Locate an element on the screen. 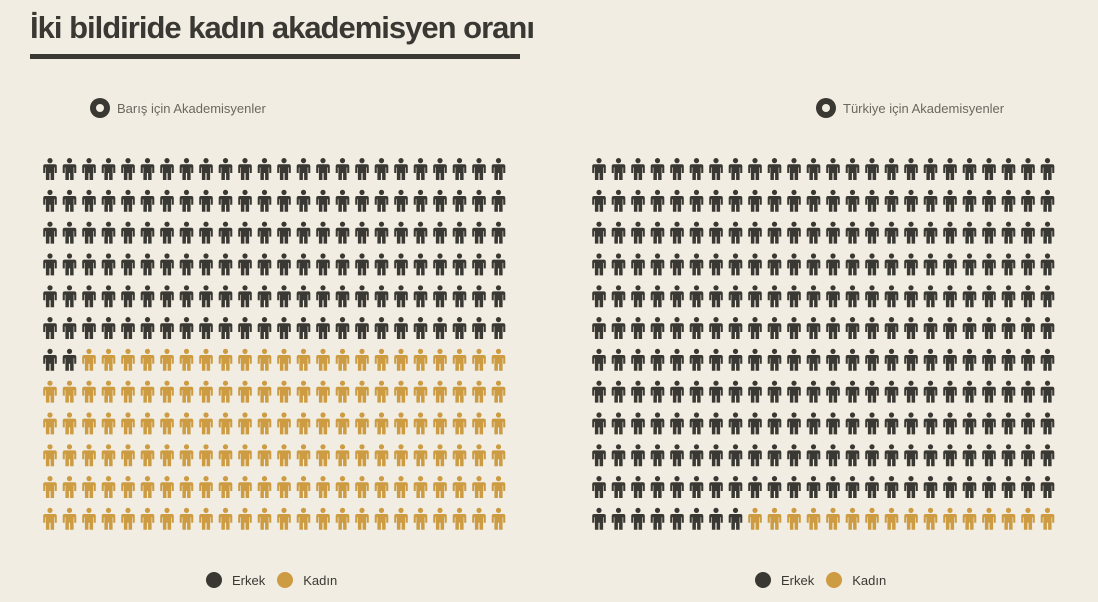 This screenshot has height=602, width=1098. panel-title: Barış için Akademisyenler is located at coordinates (191, 108).